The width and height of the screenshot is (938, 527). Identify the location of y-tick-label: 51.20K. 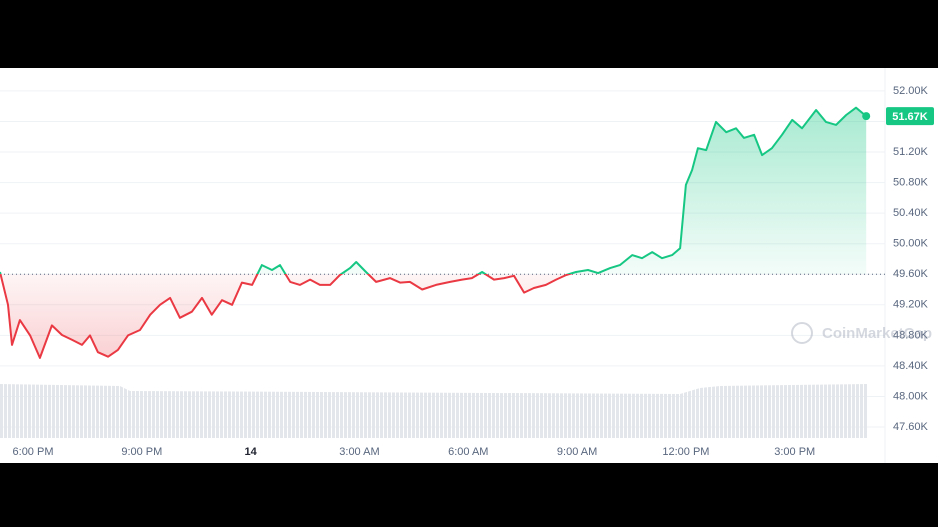
(911, 152).